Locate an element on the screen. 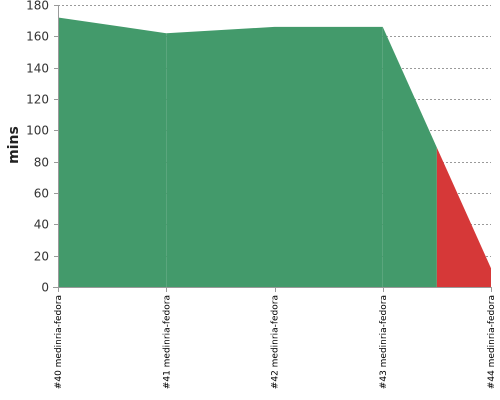 Image resolution: width=500 pixels, height=400 pixels. area-segment-failure is located at coordinates (463, 217).